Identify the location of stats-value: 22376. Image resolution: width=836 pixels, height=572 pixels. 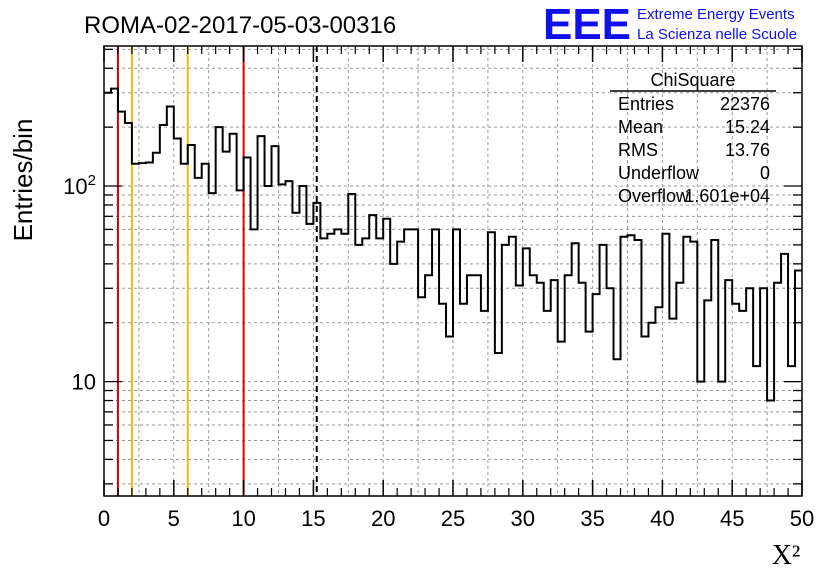
(745, 104).